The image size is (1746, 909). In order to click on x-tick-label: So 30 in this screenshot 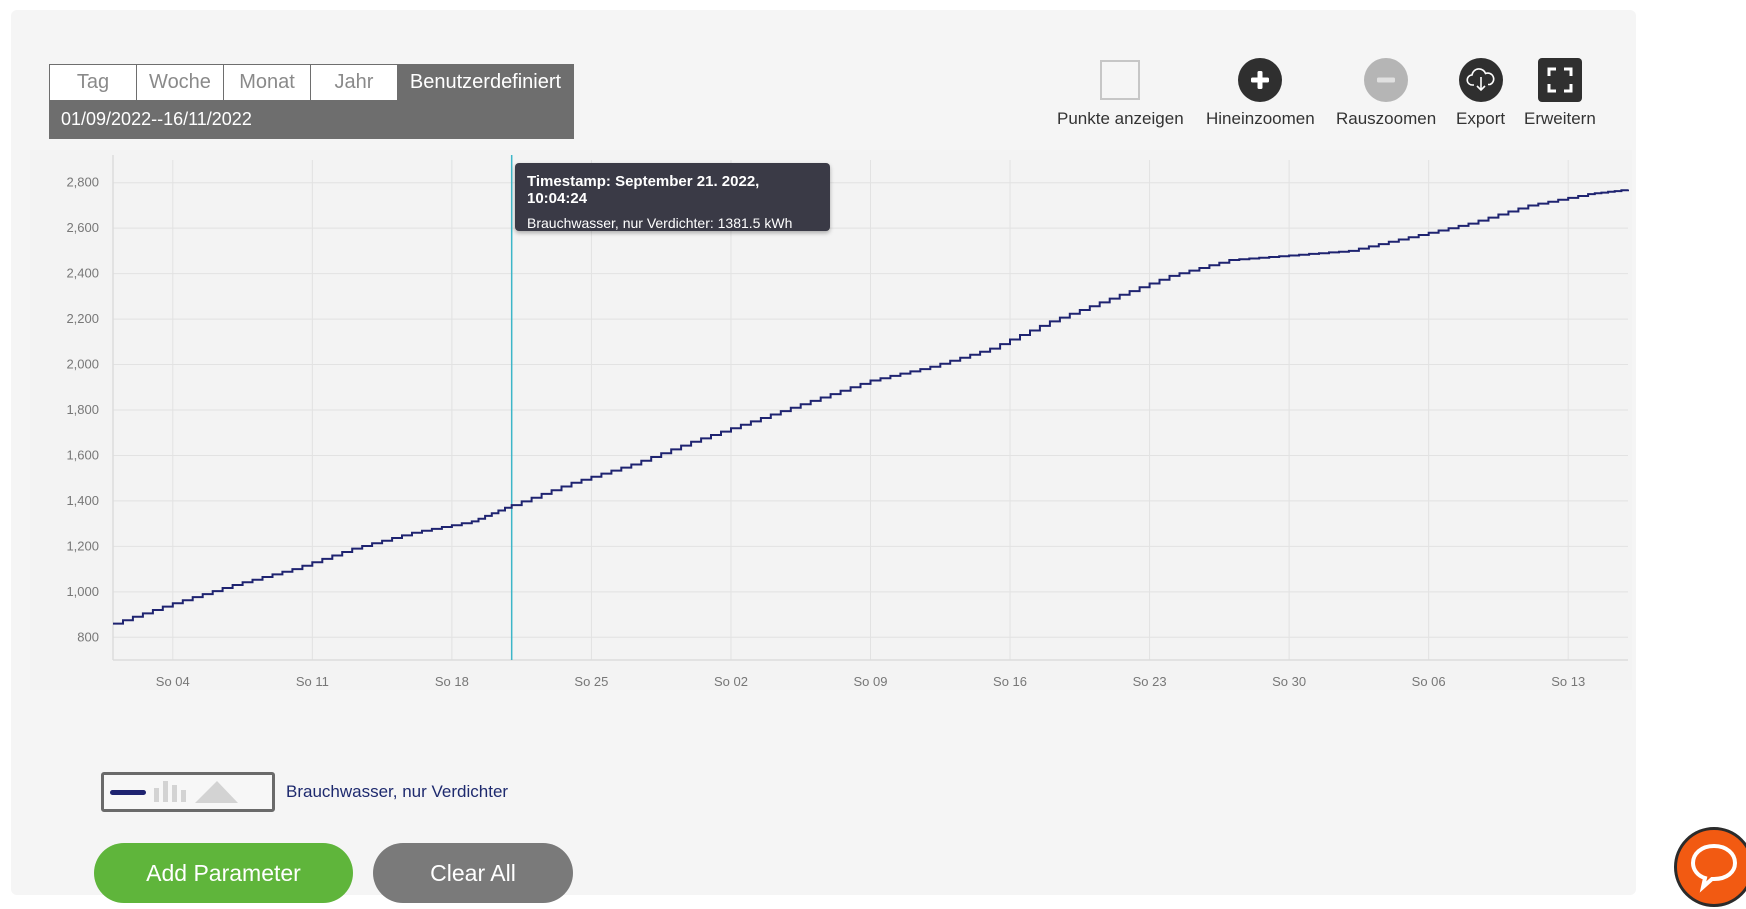, I will do `click(1289, 681)`.